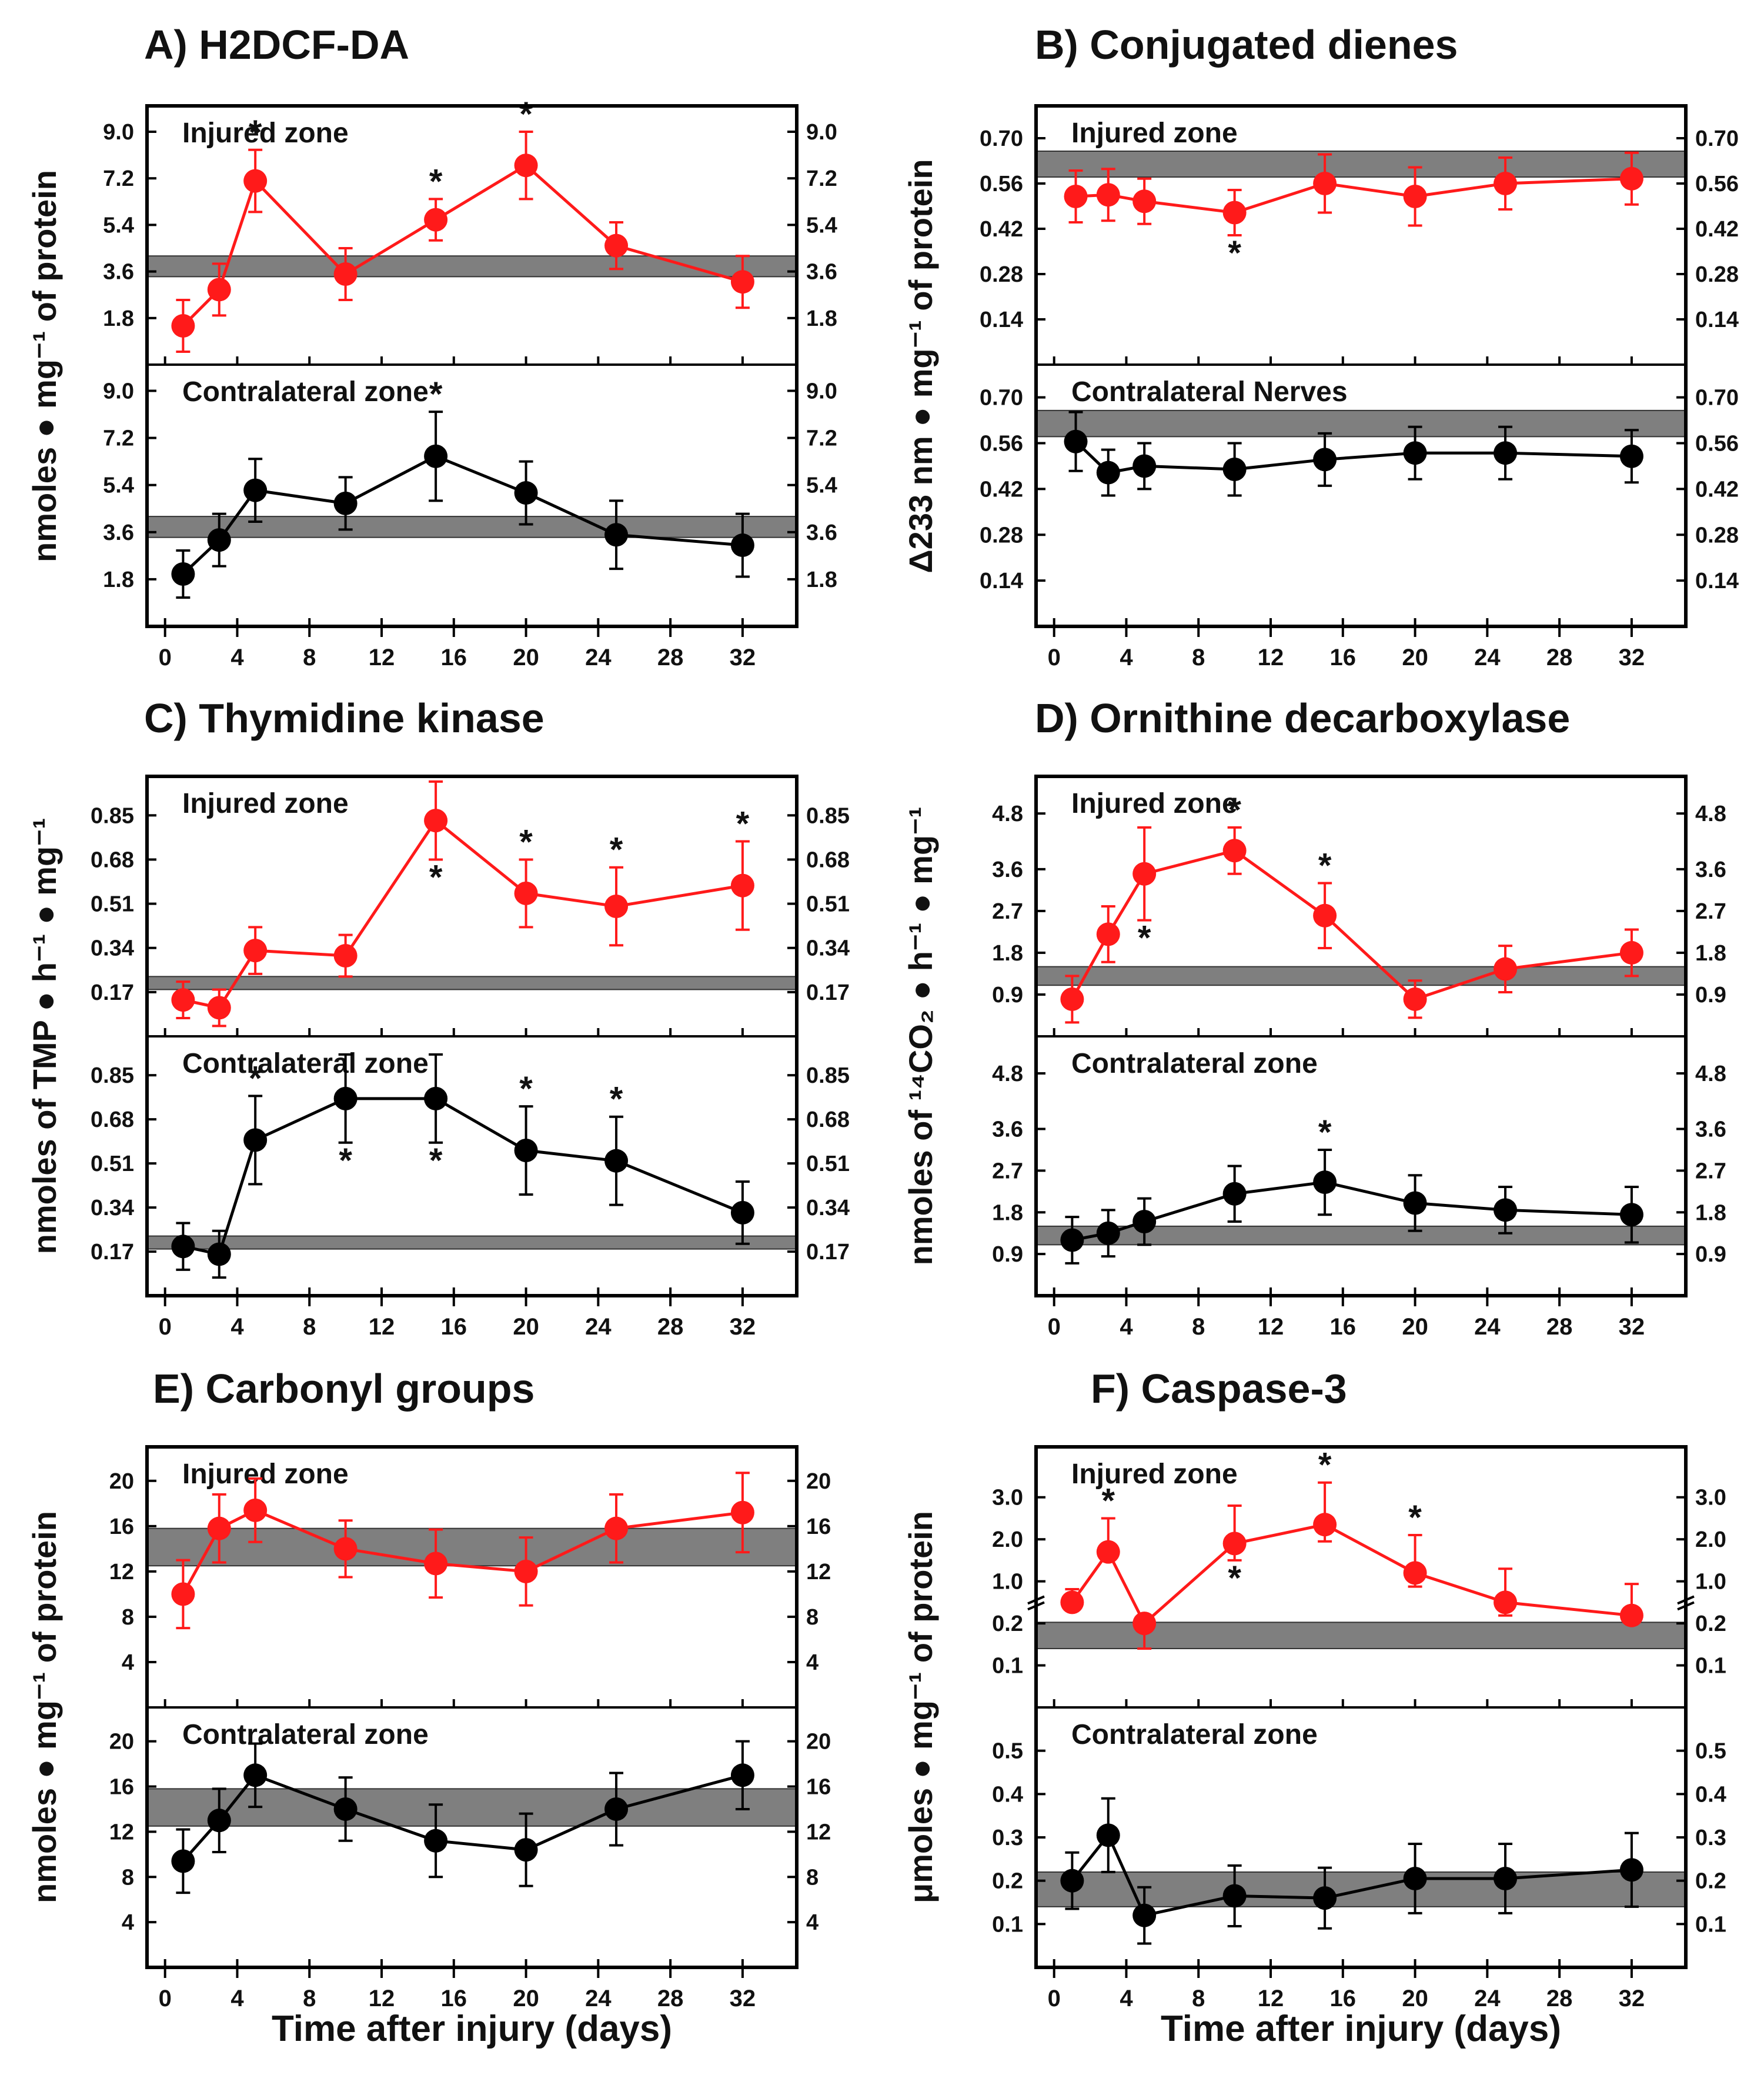 The height and width of the screenshot is (2075, 1764). I want to click on y-tick-label-left: 9.0, so click(118, 391).